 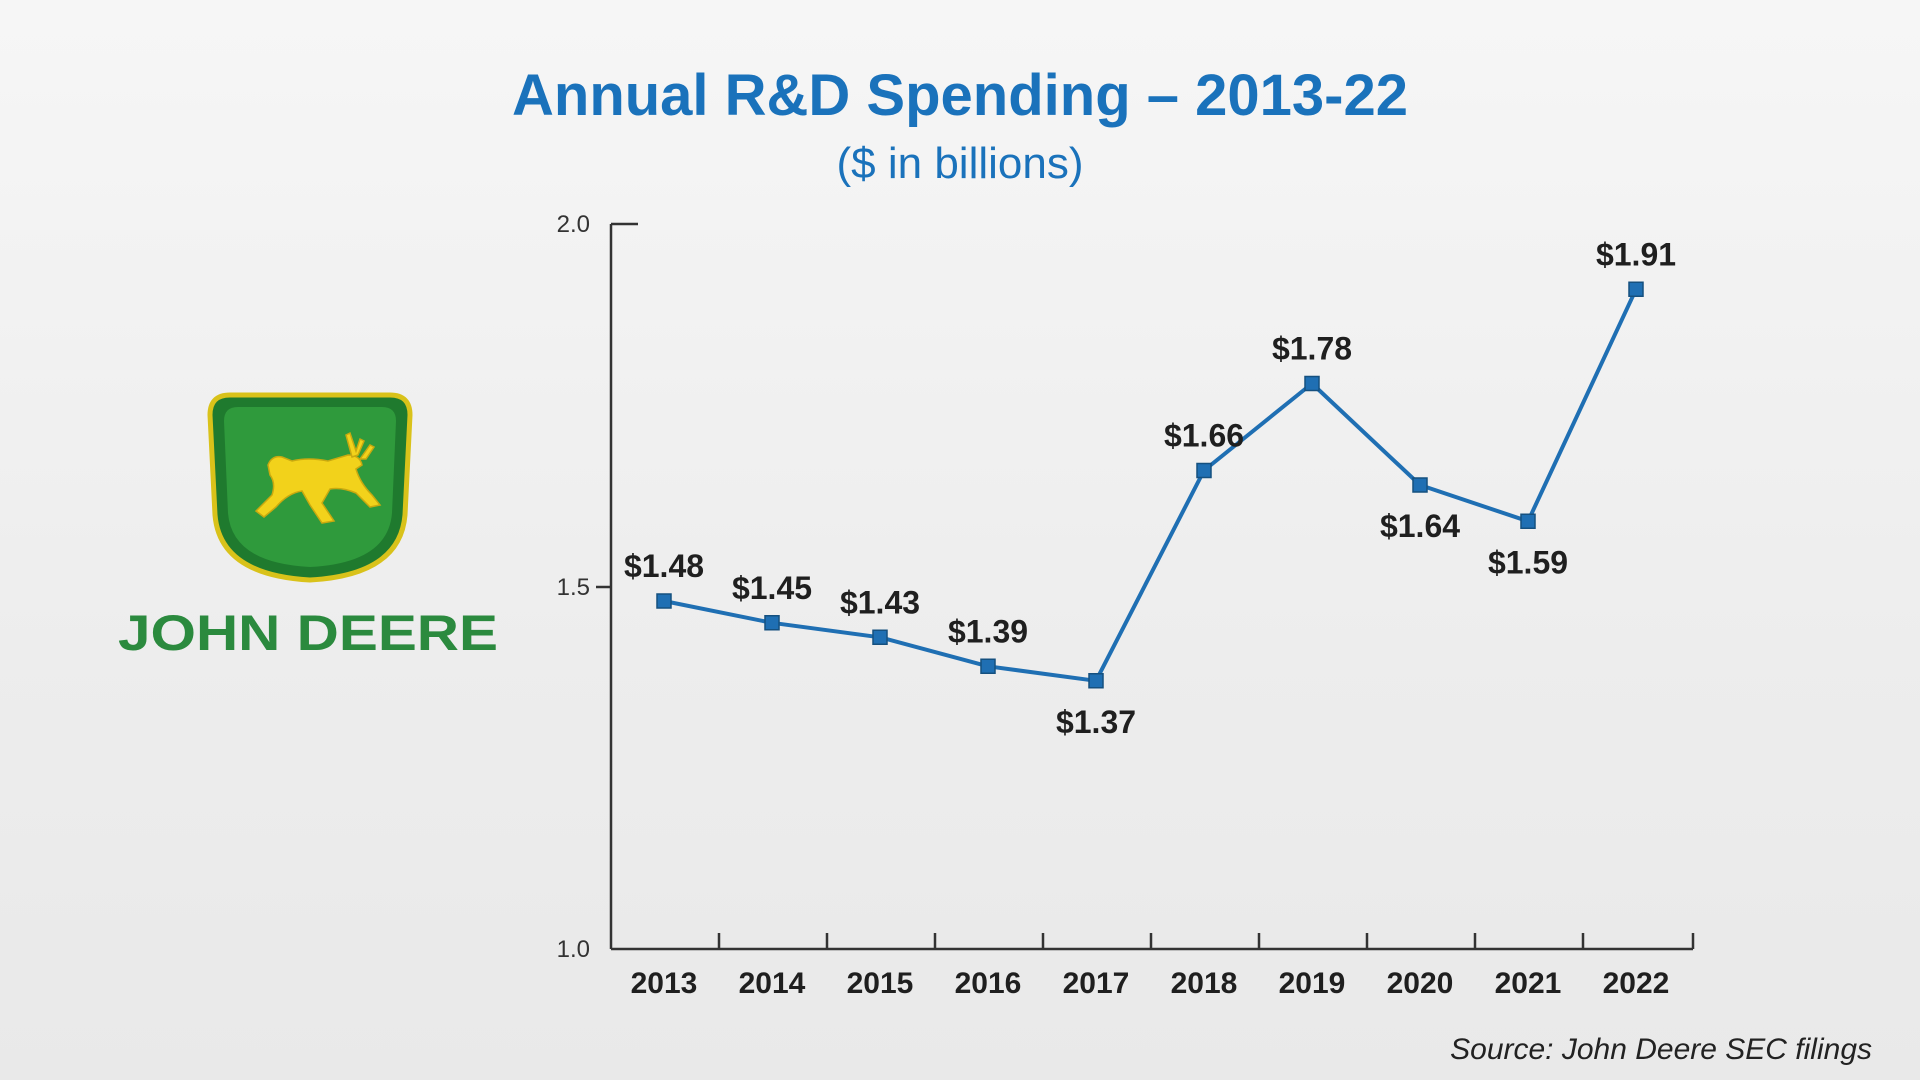 I want to click on x-tick-label: 2020, so click(x=1420, y=983).